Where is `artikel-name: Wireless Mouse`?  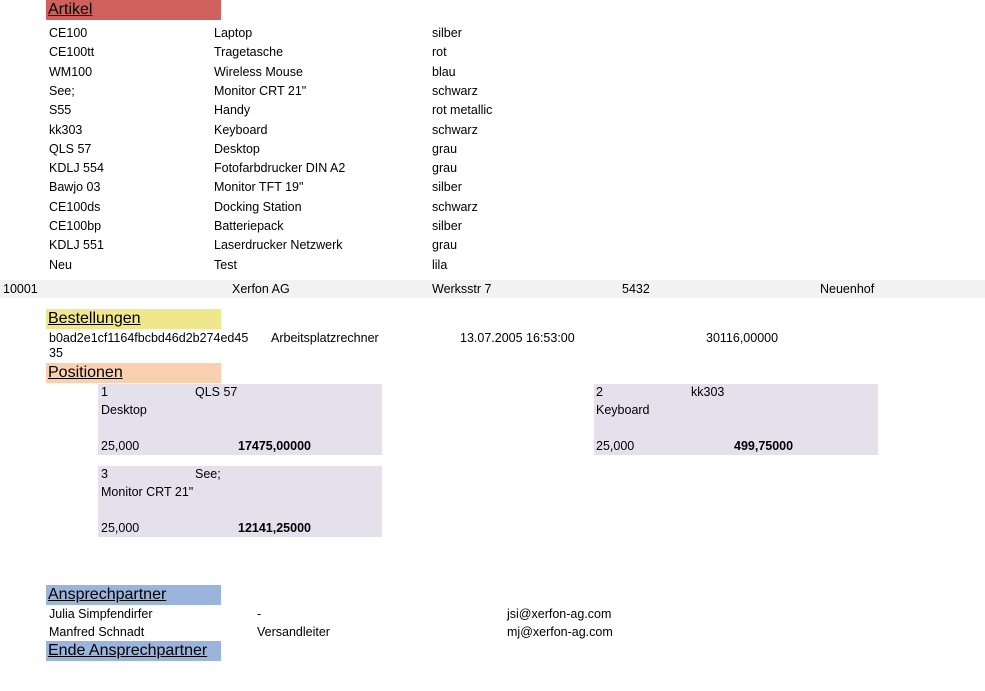
artikel-name: Wireless Mouse is located at coordinates (258, 71).